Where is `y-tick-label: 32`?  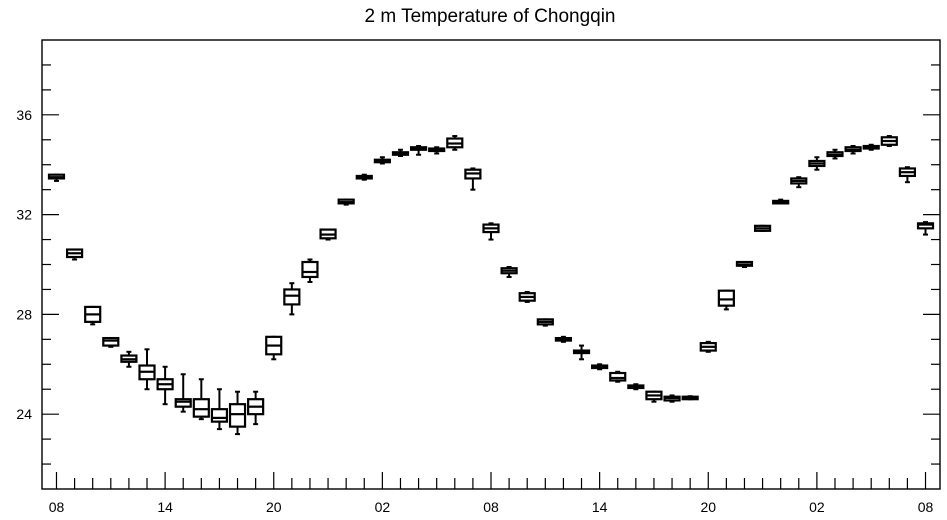 y-tick-label: 32 is located at coordinates (24, 215).